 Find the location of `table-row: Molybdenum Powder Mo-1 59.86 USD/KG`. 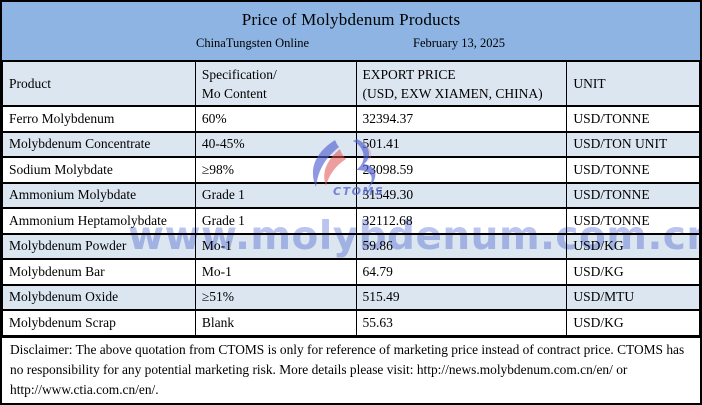

table-row: Molybdenum Powder Mo-1 59.86 USD/KG is located at coordinates (351, 246).